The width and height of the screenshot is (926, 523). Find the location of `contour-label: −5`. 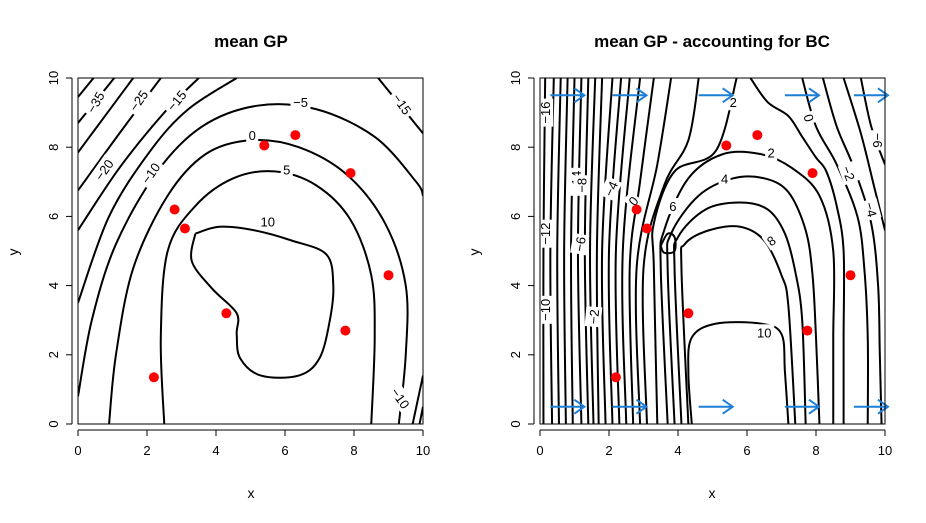

contour-label: −5 is located at coordinates (300, 102).